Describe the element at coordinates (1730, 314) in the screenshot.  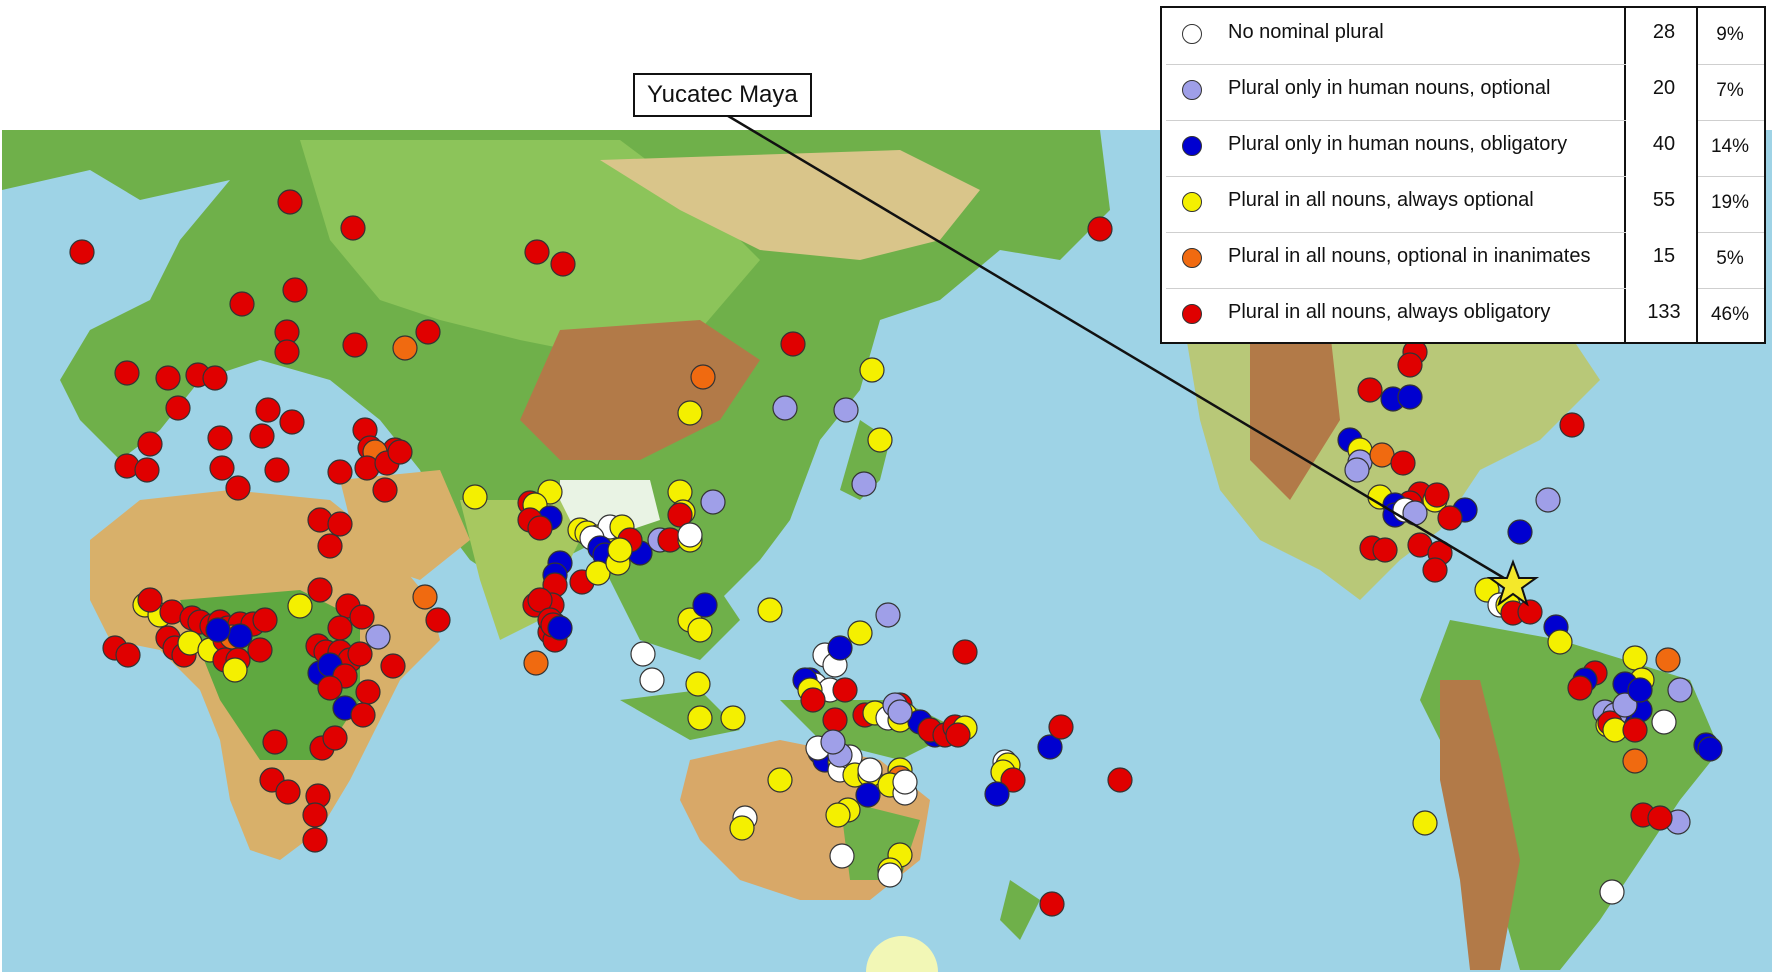
I see `legend-percent: 46%` at that location.